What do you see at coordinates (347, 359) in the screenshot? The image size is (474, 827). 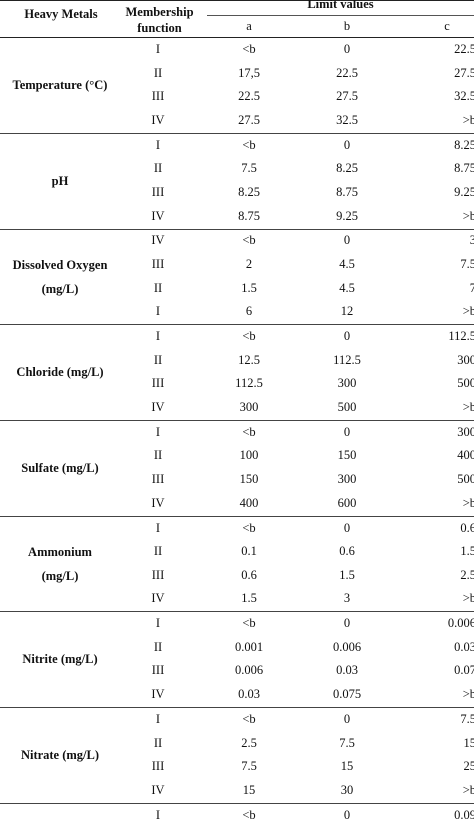 I see `cell-b: 112.5` at bounding box center [347, 359].